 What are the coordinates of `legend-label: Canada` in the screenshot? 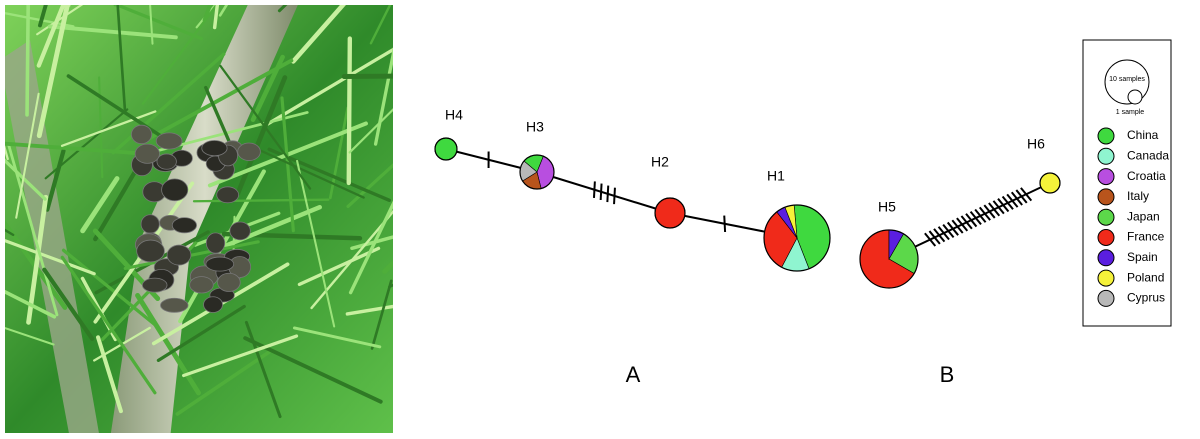 It's located at (1148, 155).